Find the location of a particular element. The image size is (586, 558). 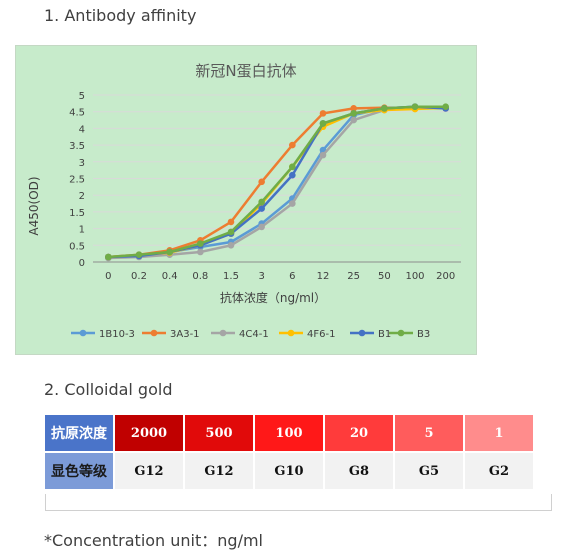

x-tick-label: 1.5 is located at coordinates (231, 276).